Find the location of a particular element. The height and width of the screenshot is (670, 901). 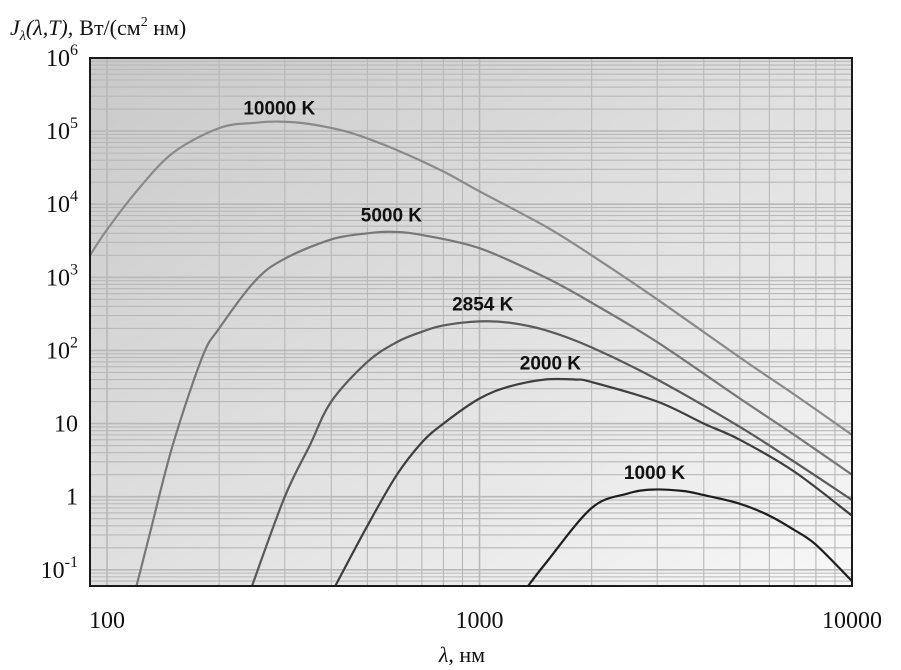

y-tick-label: 10² is located at coordinates (62, 349).